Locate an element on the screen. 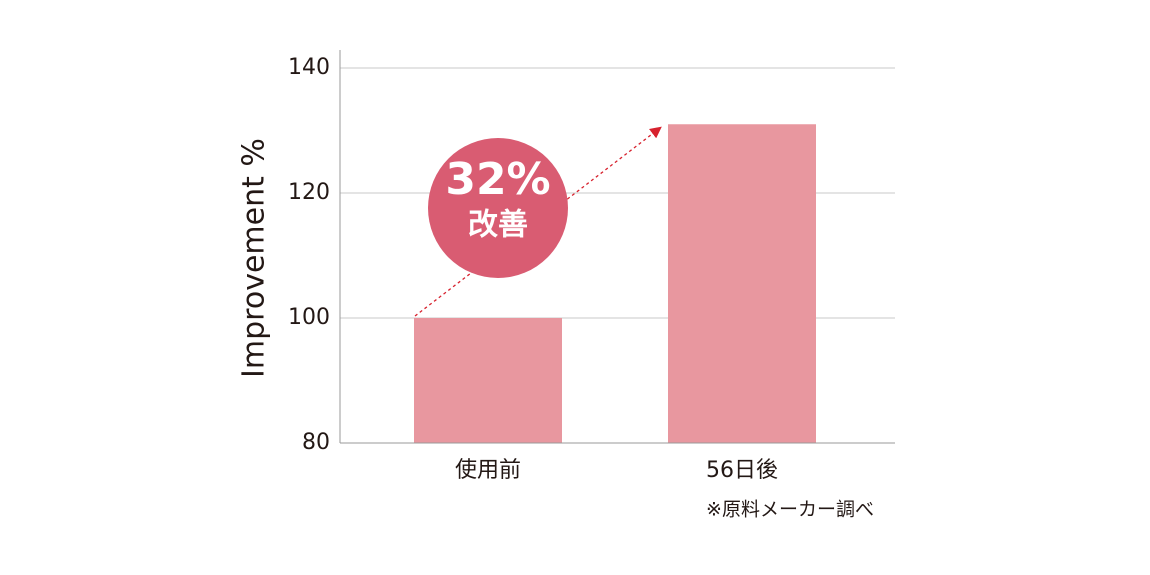  y-tick-label: 80 is located at coordinates (316, 442).